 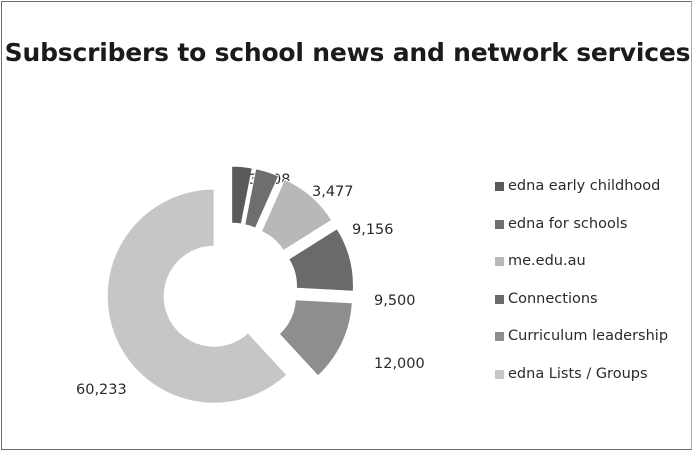 I want to click on data-label-5: 12,000, so click(x=399, y=364).